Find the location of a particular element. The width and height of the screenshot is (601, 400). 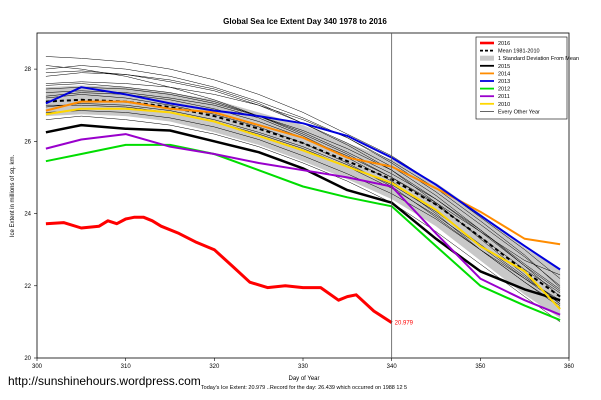

y-tick-label: 26 is located at coordinates (27, 142).